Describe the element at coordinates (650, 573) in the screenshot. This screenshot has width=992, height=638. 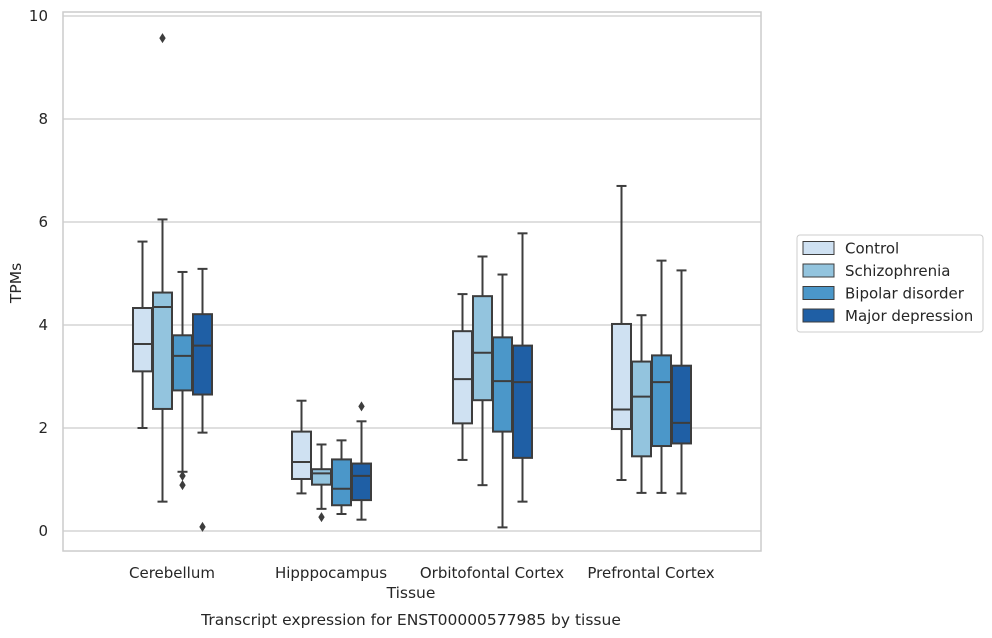
I see `x-tick-label: Prefrontal Cortex` at that location.